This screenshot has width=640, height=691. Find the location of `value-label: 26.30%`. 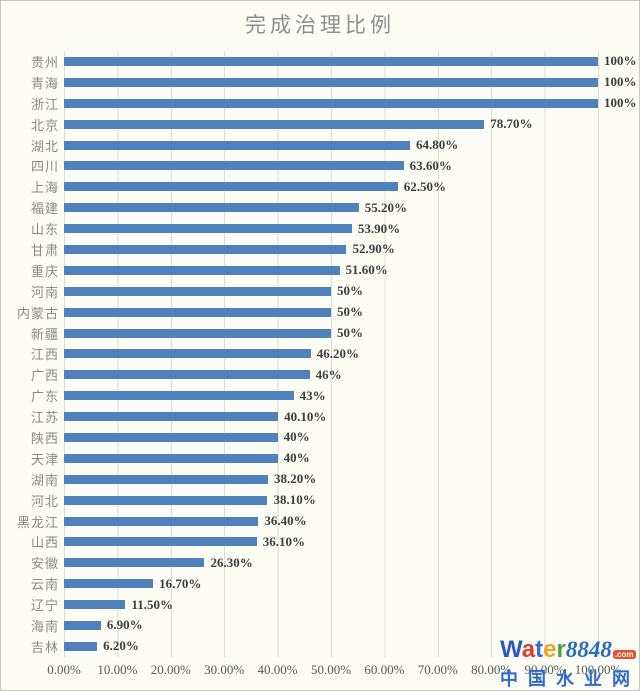

value-label: 26.30% is located at coordinates (231, 562).